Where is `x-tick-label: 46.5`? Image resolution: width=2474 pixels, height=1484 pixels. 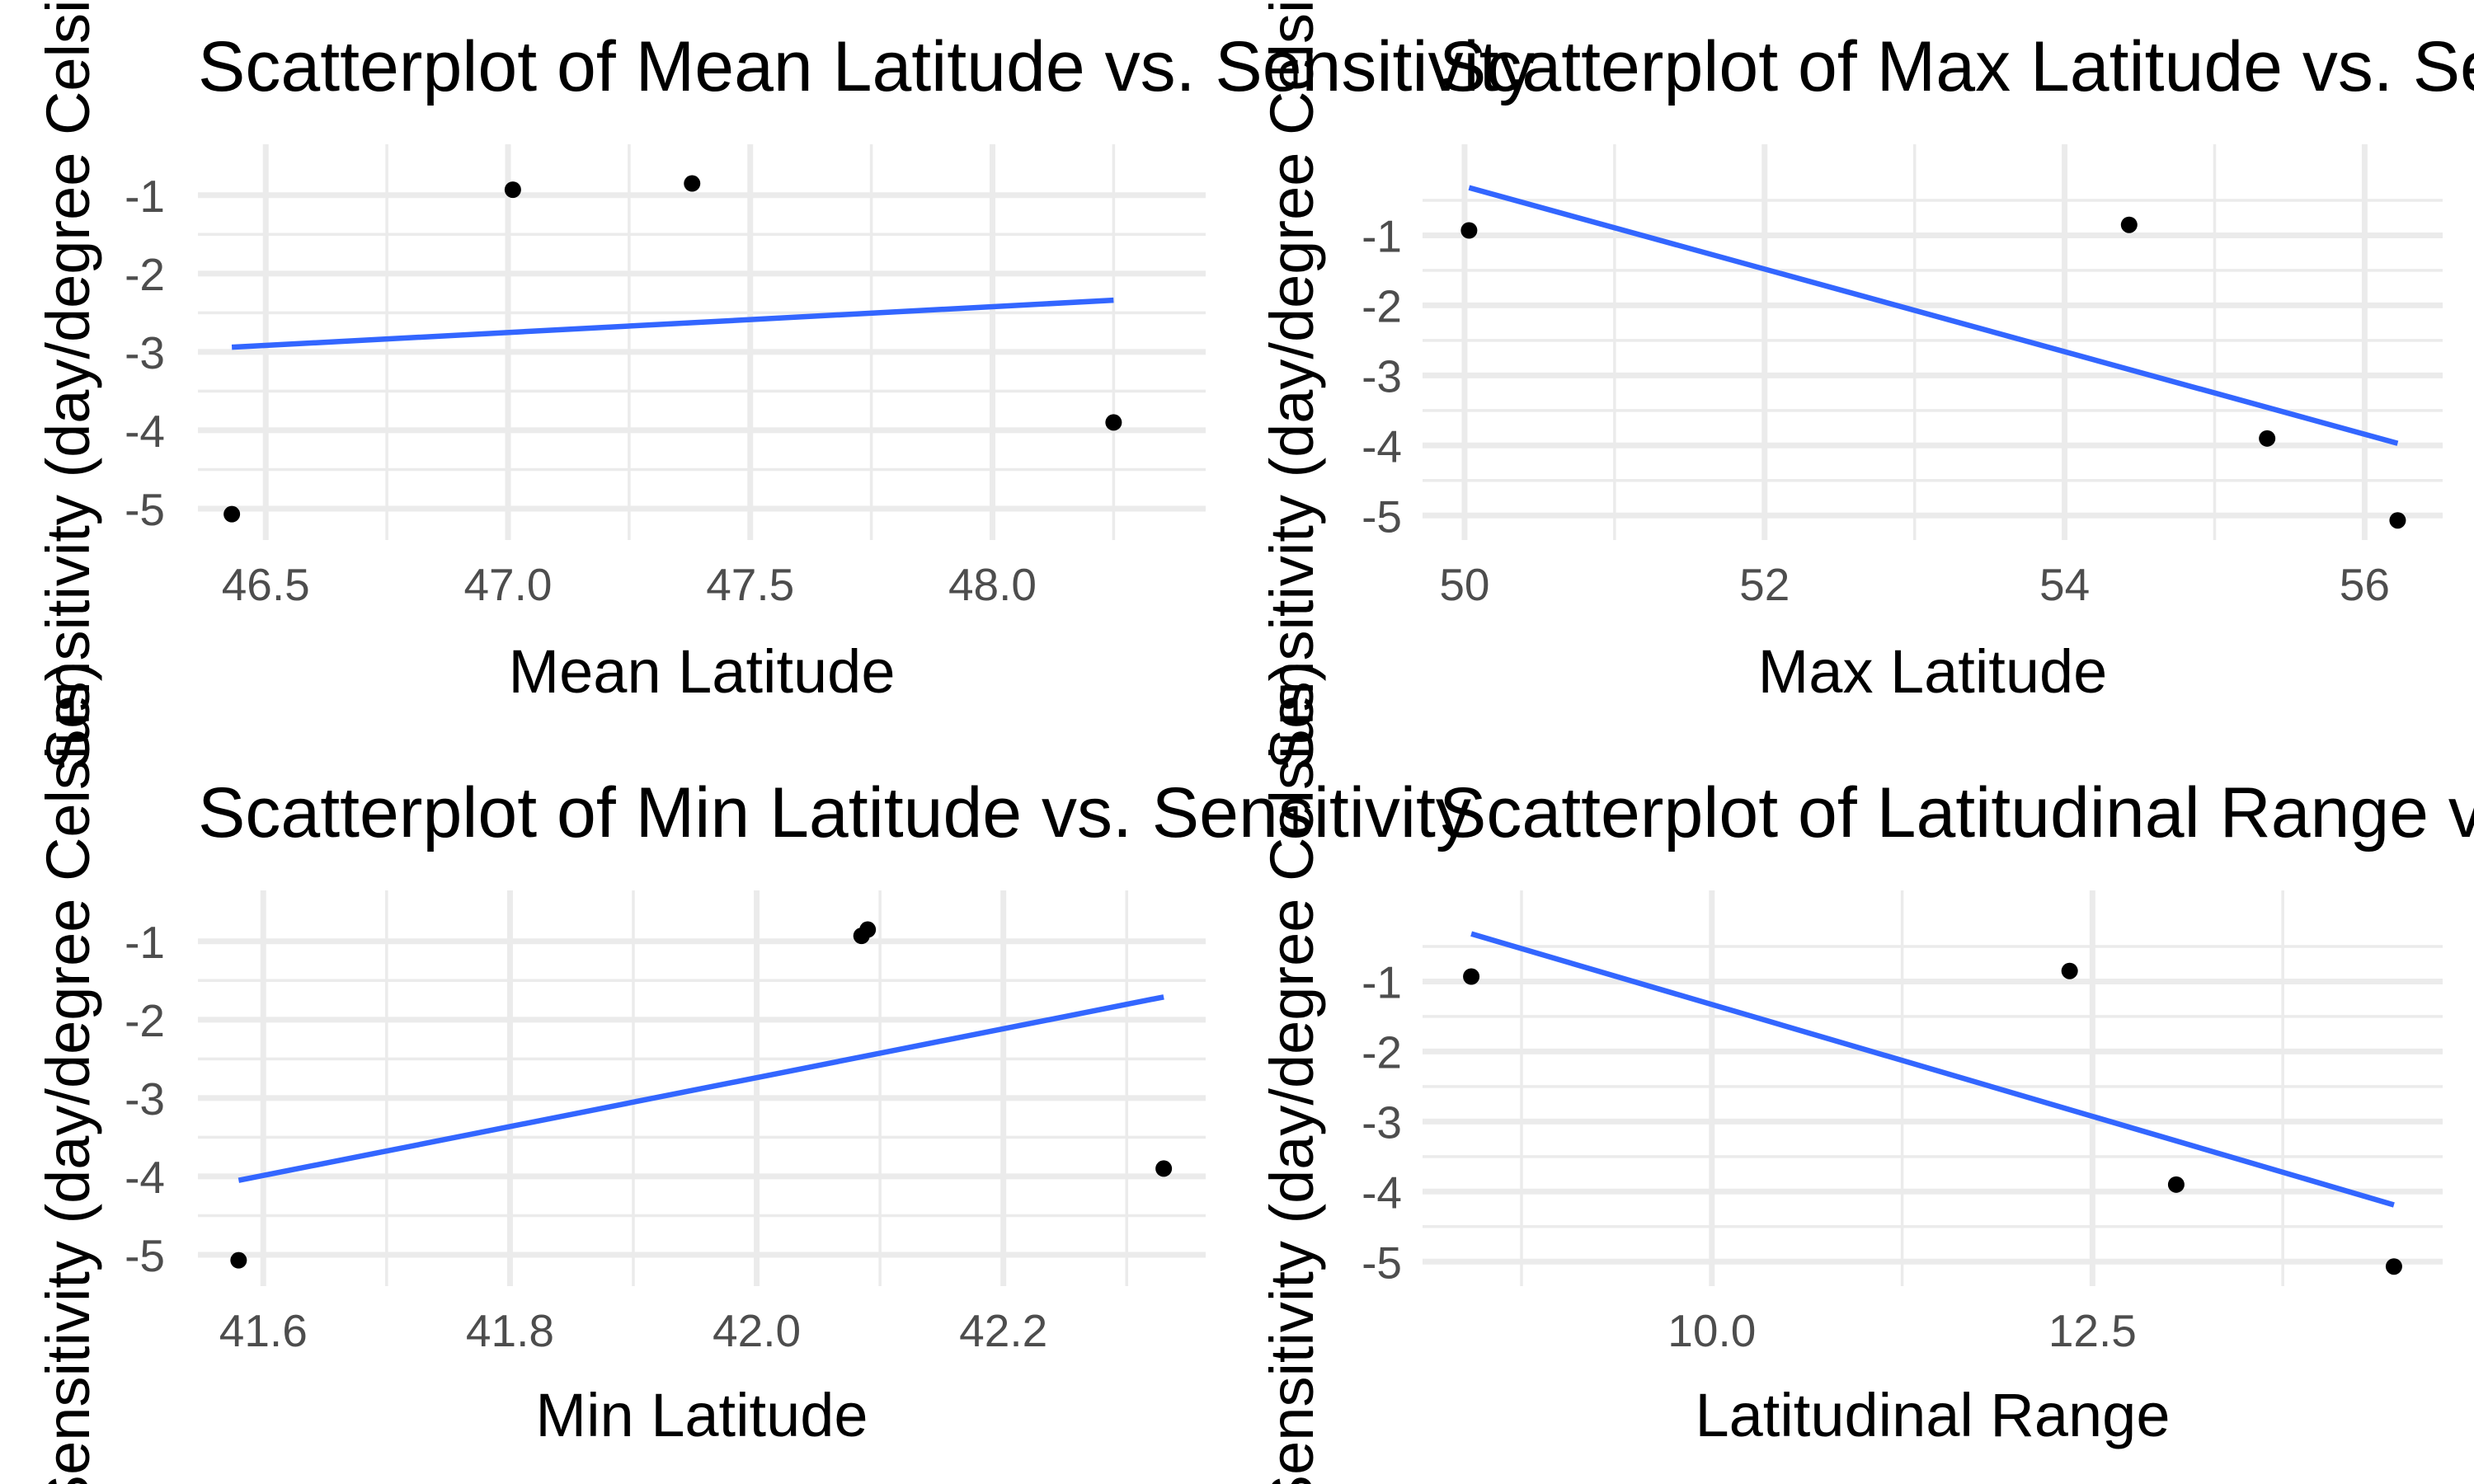
x-tick-label: 46.5 is located at coordinates (266, 584).